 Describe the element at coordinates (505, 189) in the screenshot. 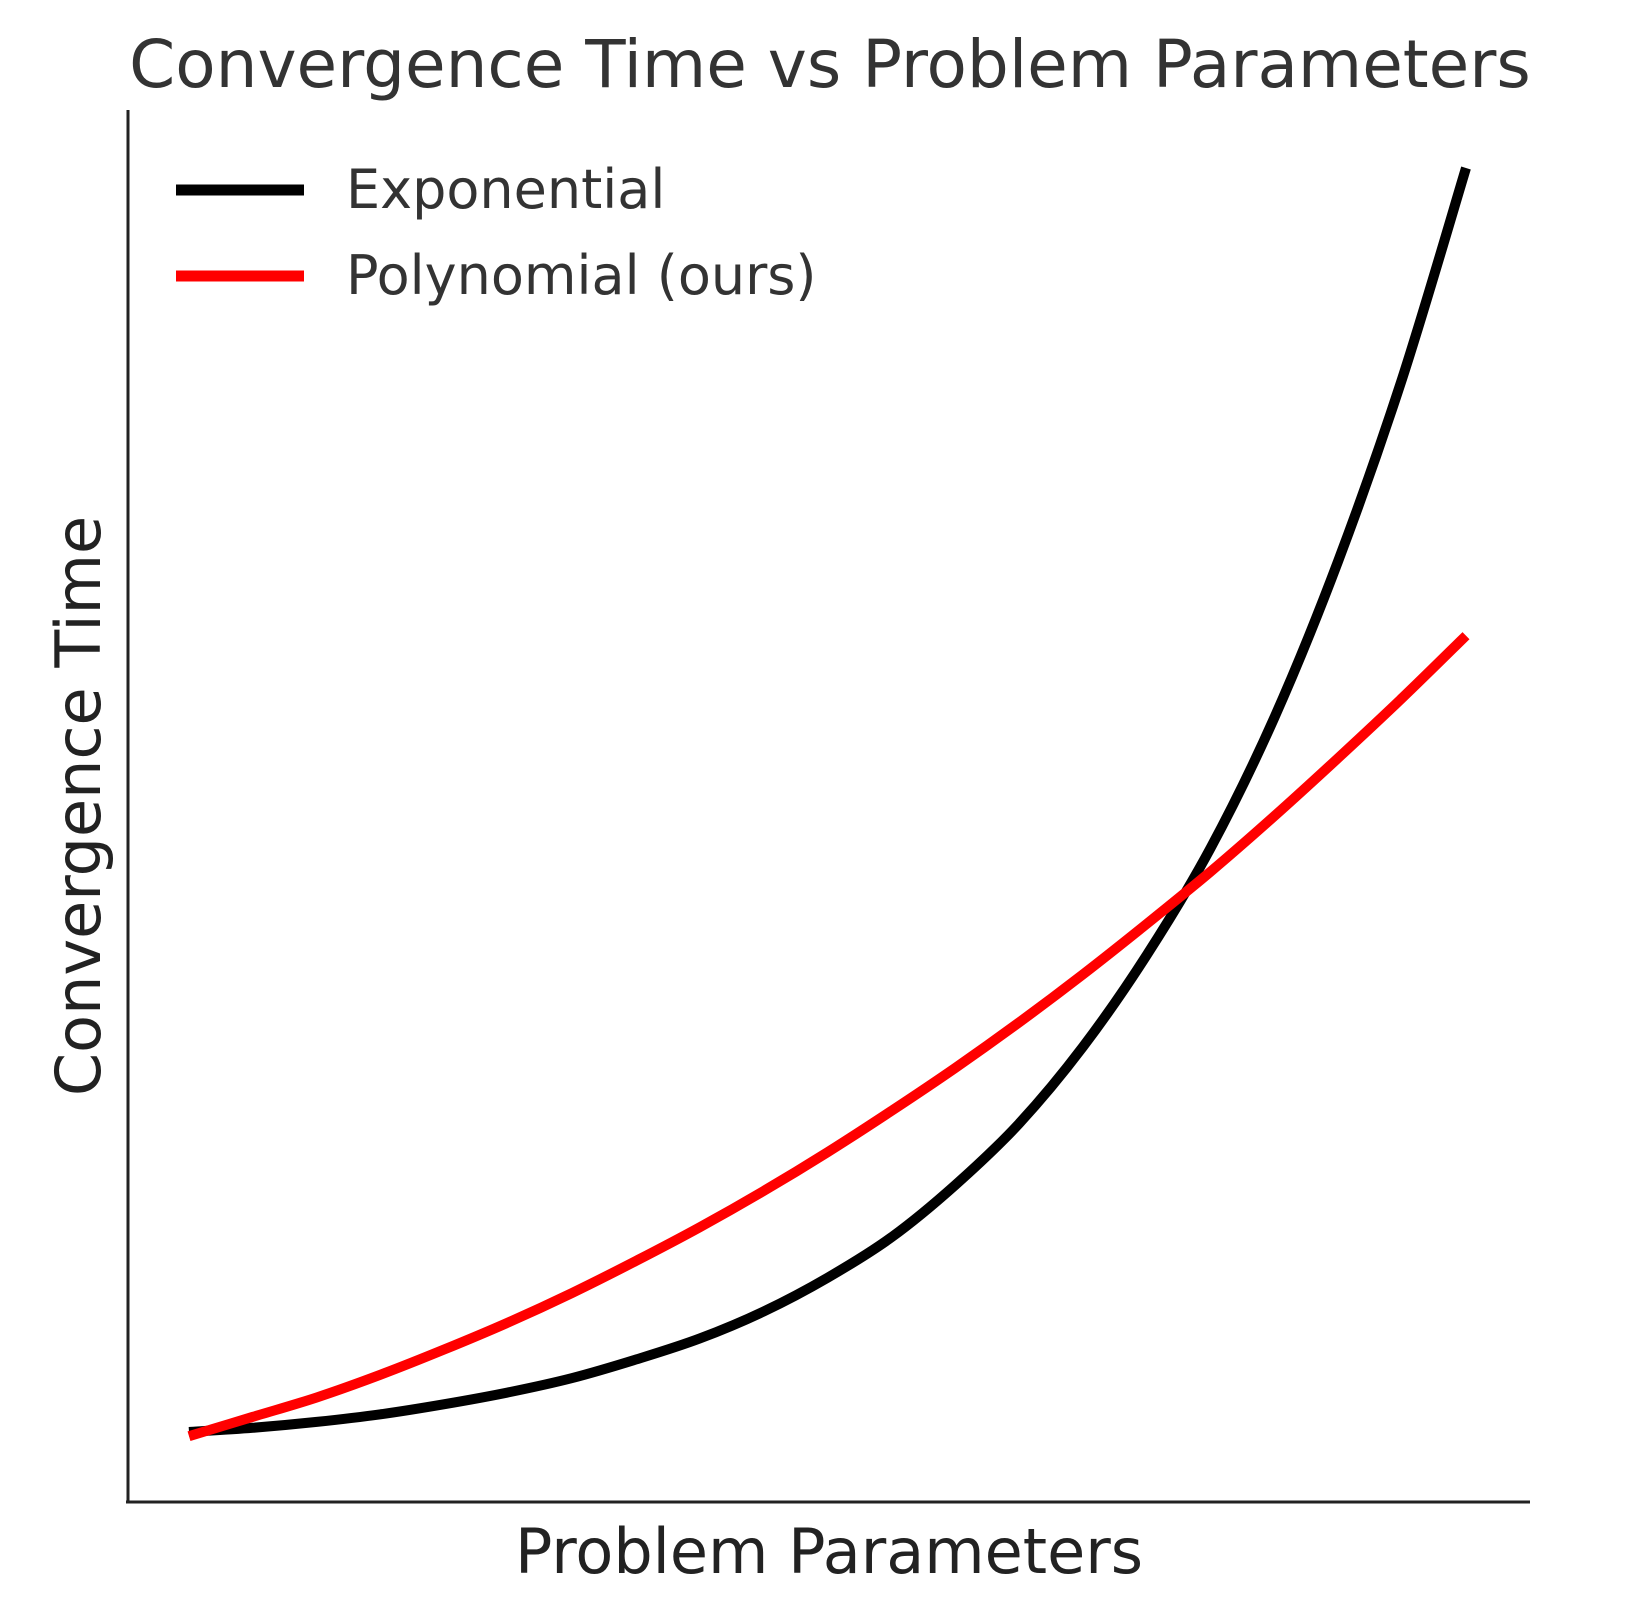

I see `legend-label-0: Exponential` at that location.